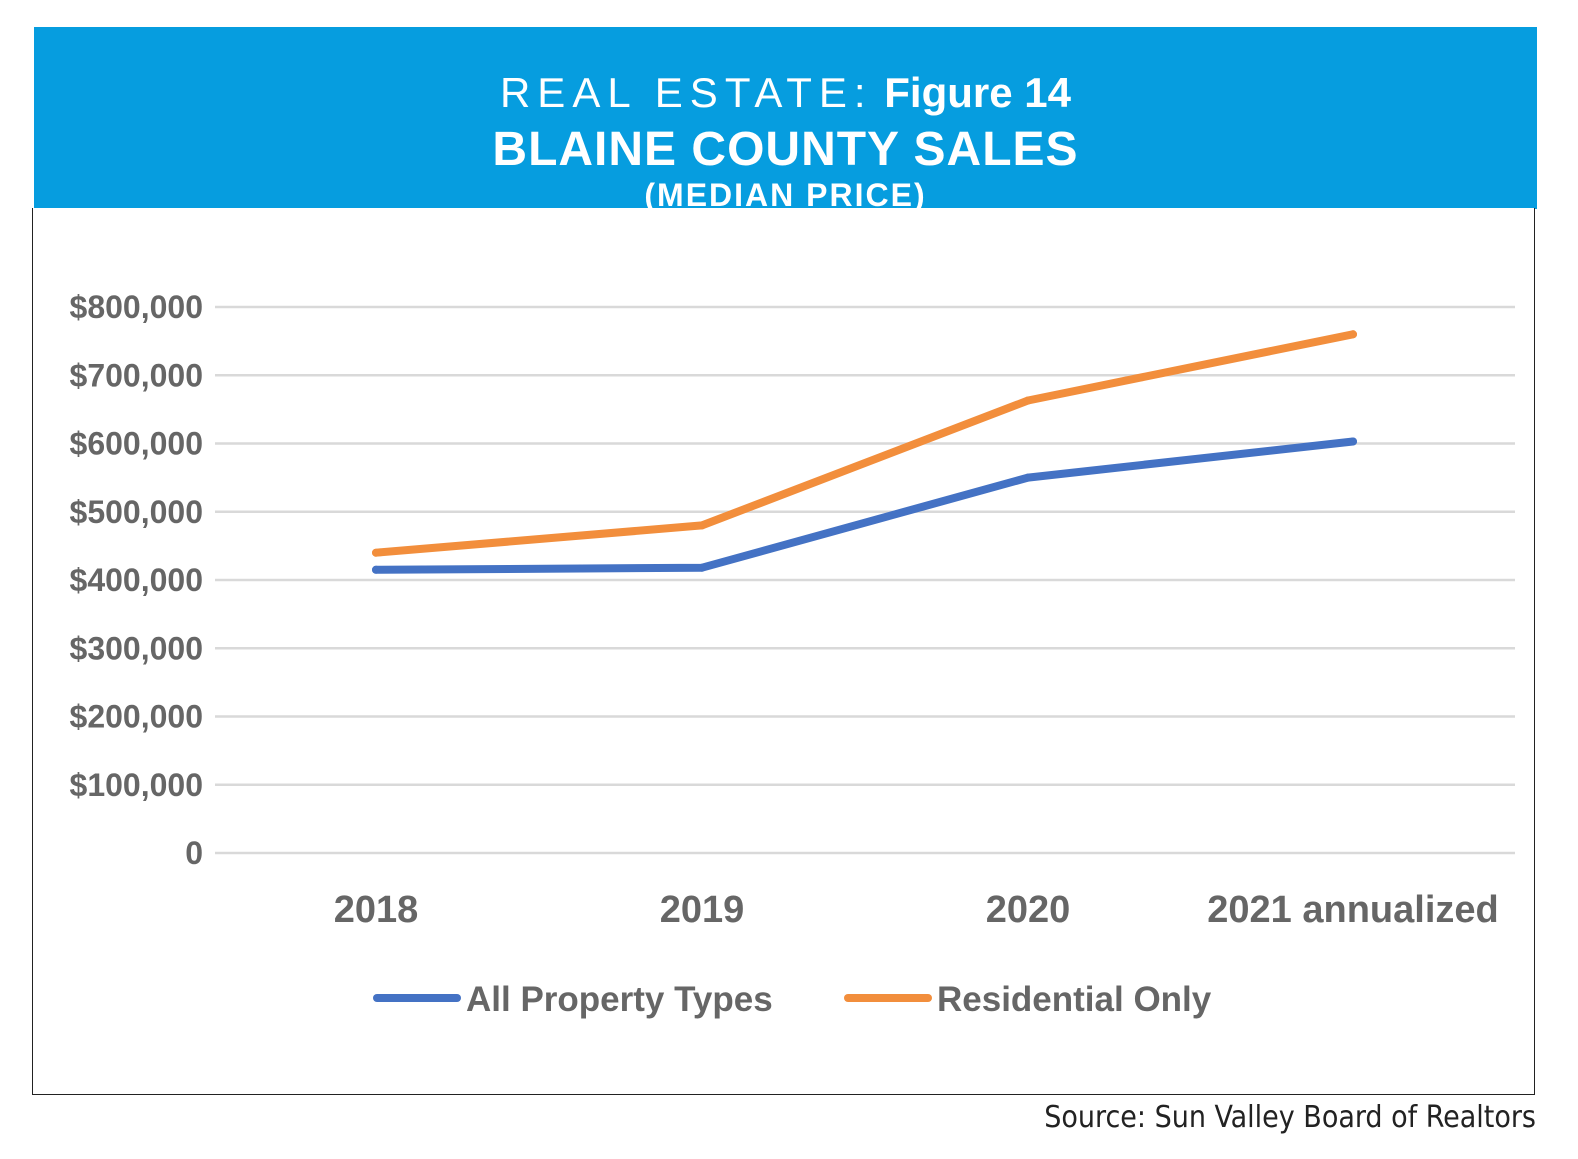 Image resolution: width=1578 pixels, height=1159 pixels. Describe the element at coordinates (785, 195) in the screenshot. I see `chart-subtitle: (MEDIAN PRICE)` at that location.